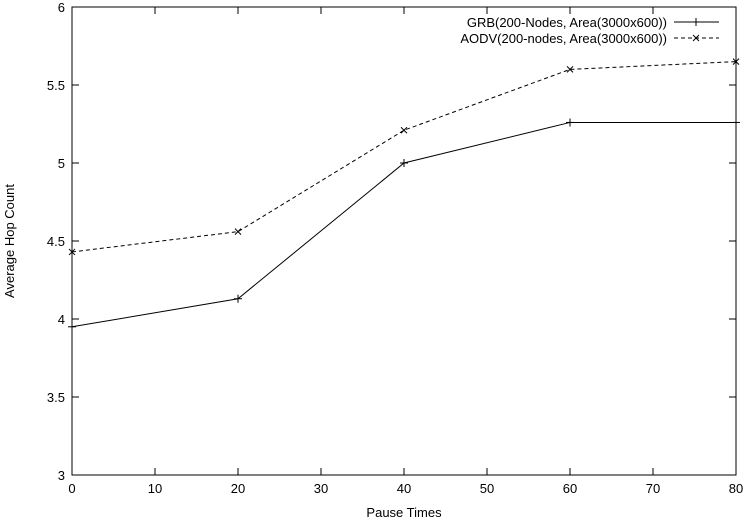 The width and height of the screenshot is (749, 523). I want to click on y-tick-label: 3.5, so click(56, 397).